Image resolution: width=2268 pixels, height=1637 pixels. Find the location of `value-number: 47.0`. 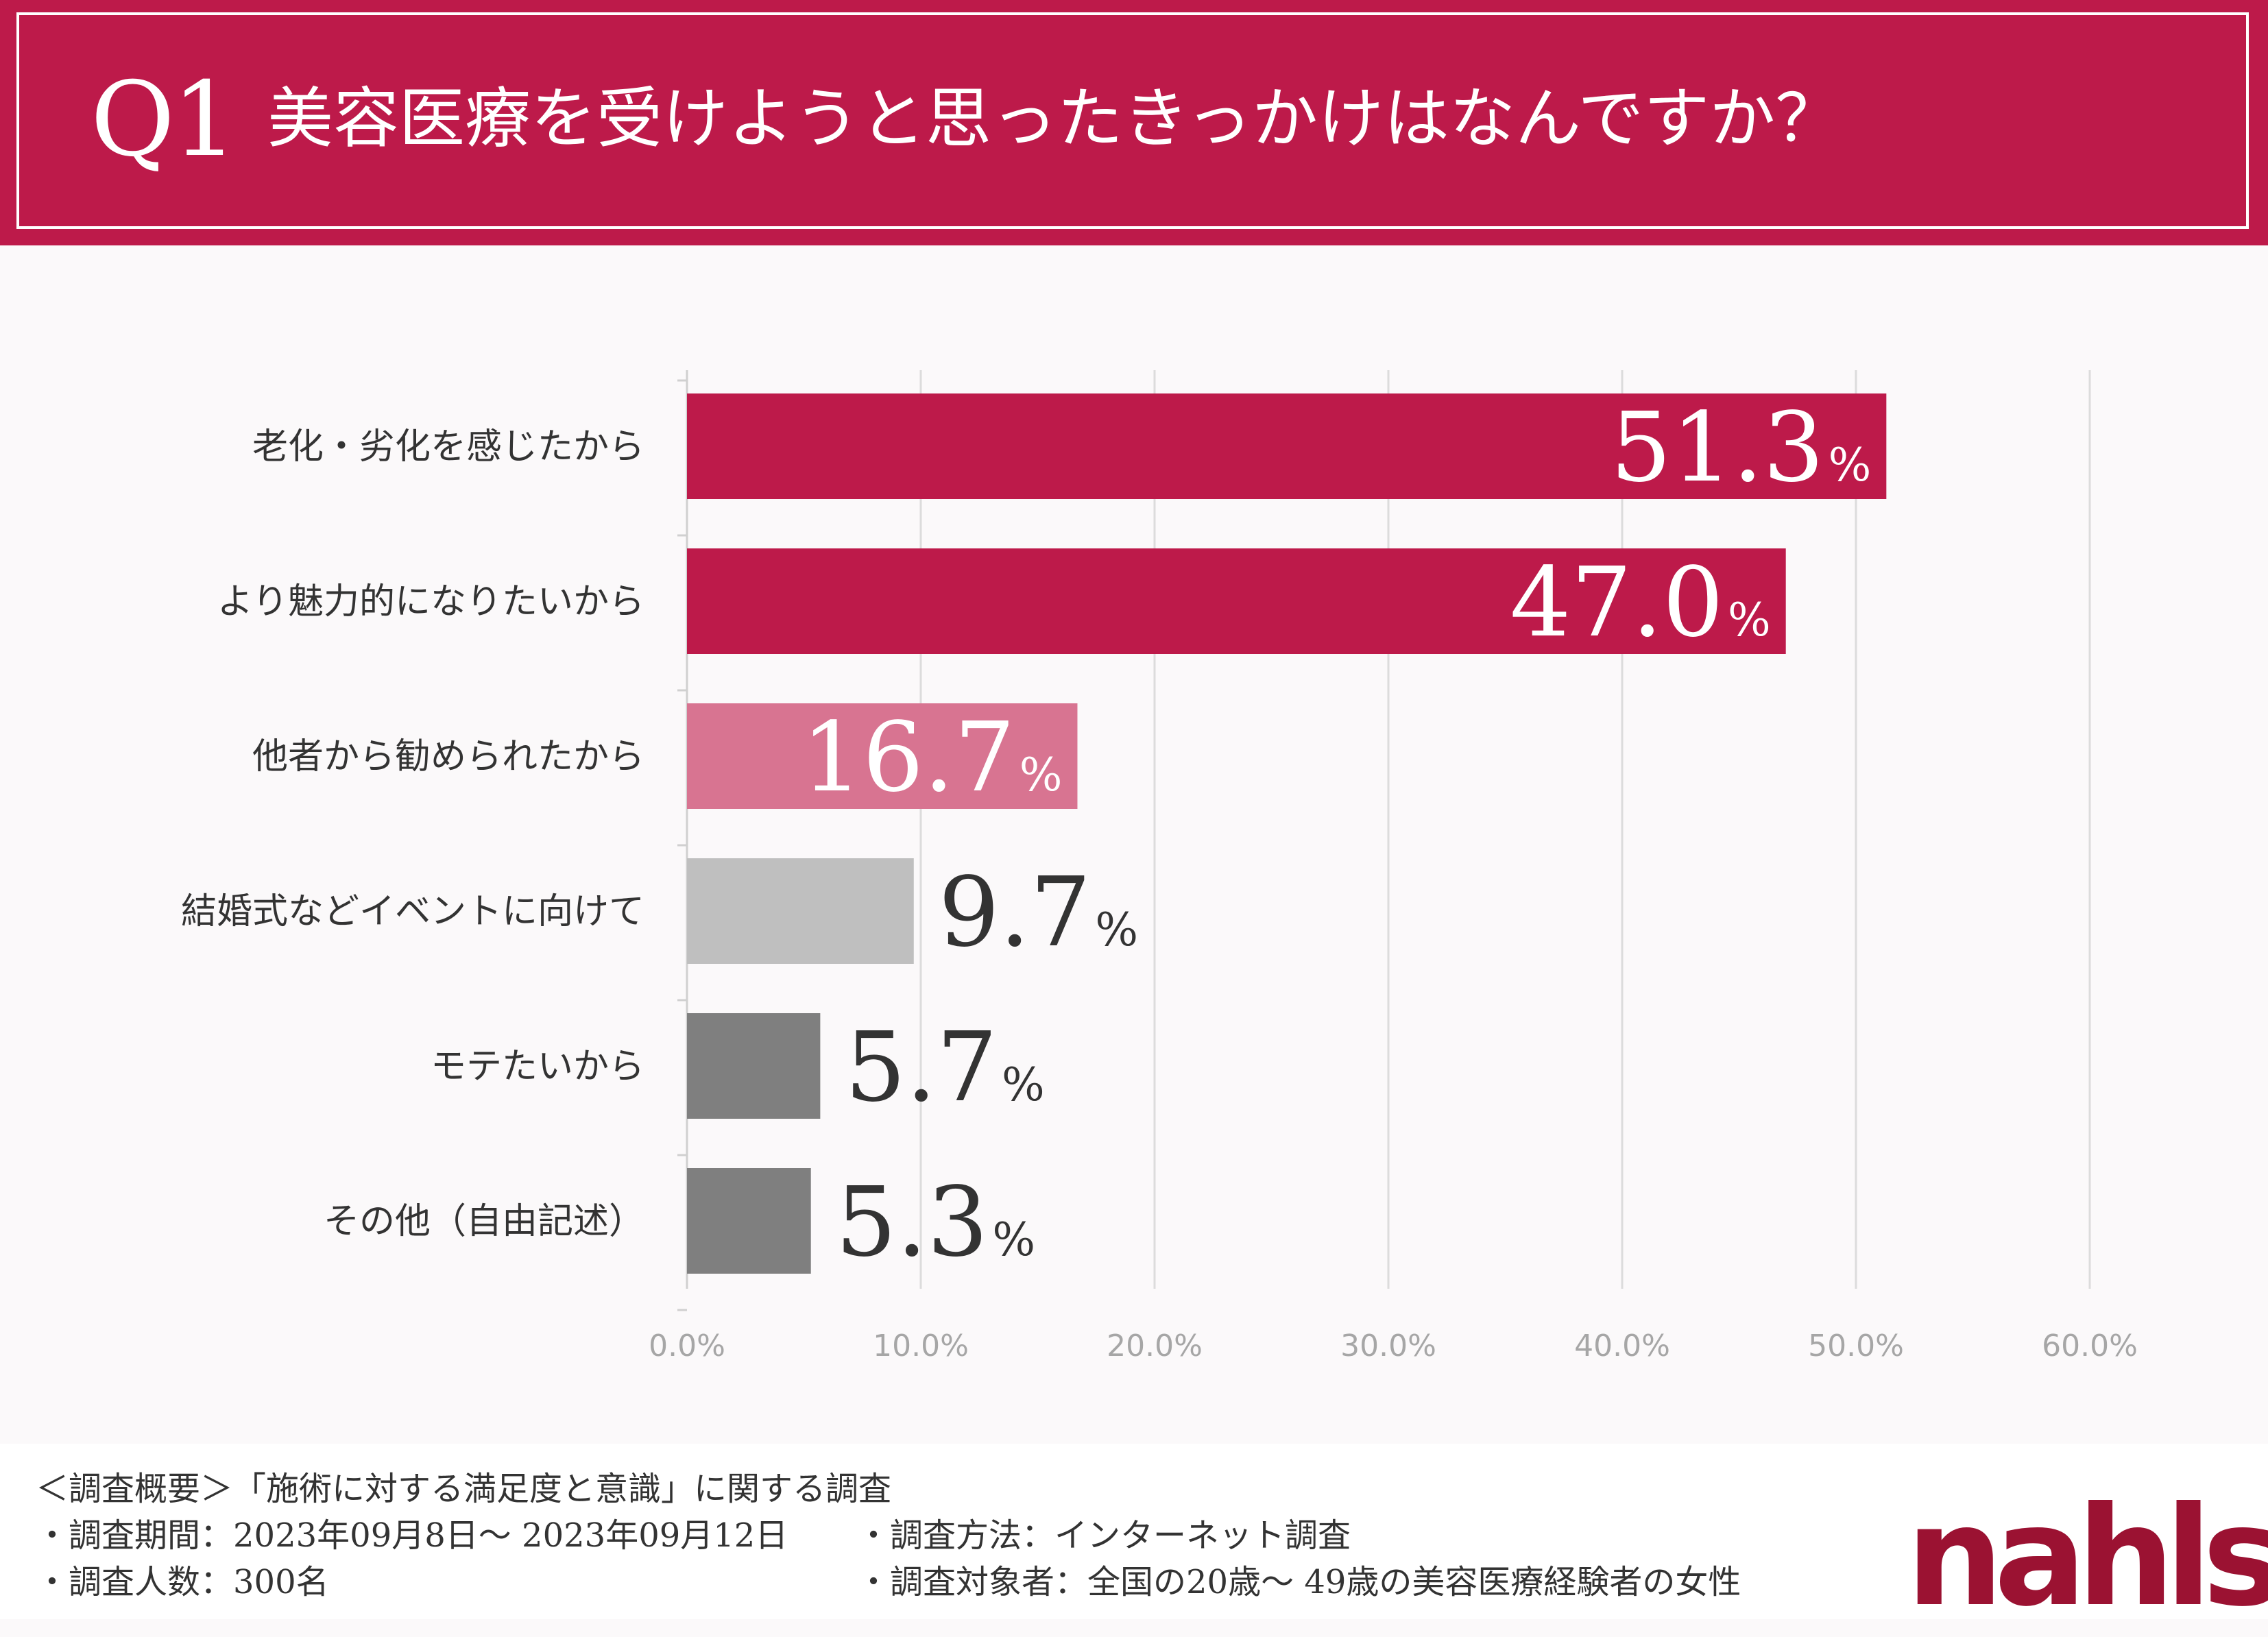

value-number: 47.0 is located at coordinates (1617, 603).